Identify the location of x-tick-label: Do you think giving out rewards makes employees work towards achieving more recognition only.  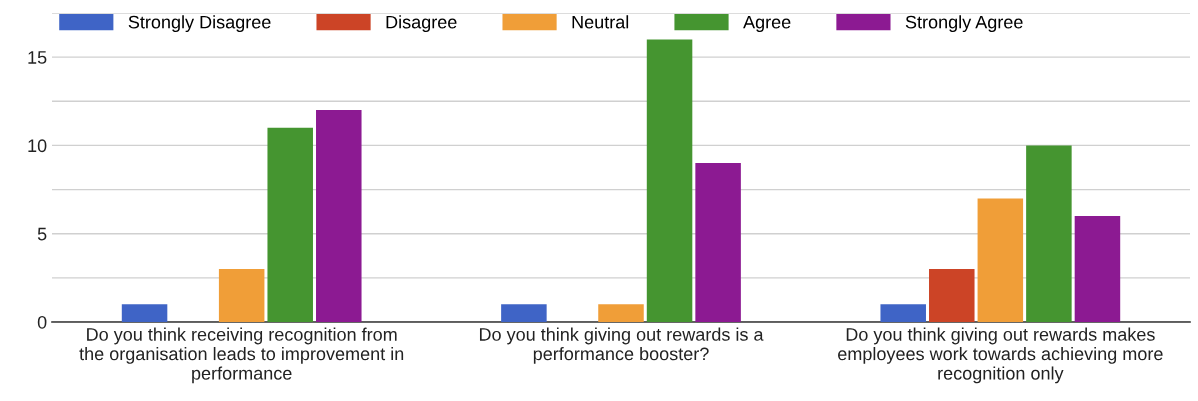
(1000, 355).